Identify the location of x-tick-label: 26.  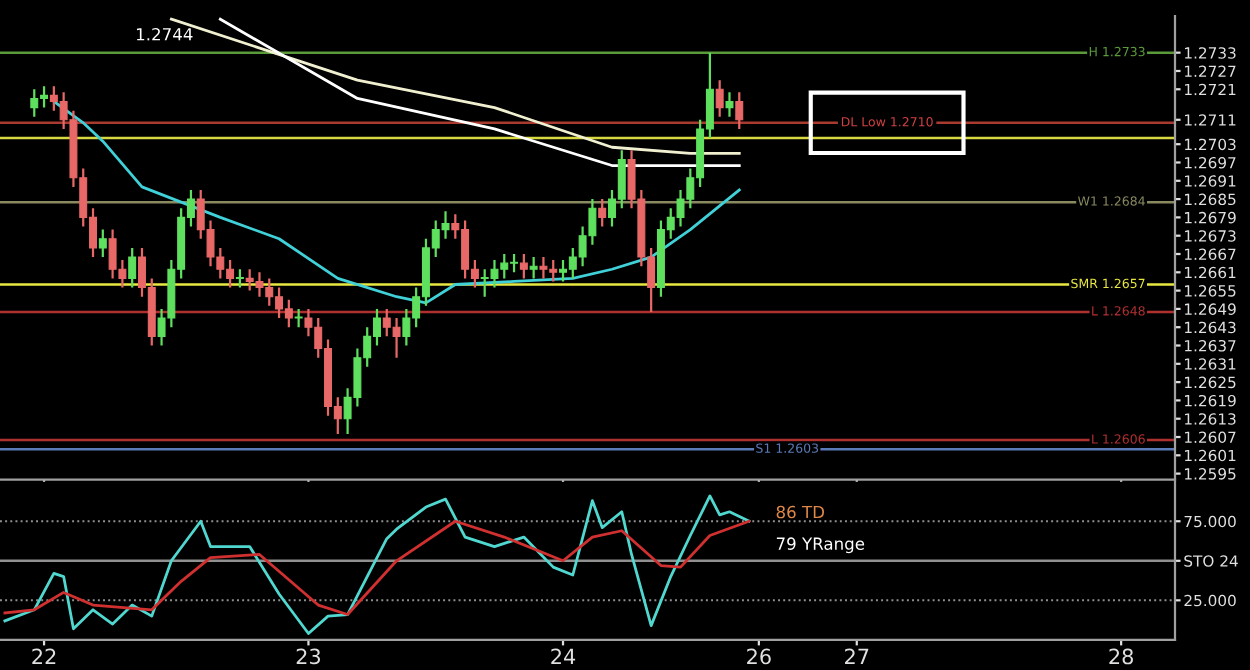
(759, 656).